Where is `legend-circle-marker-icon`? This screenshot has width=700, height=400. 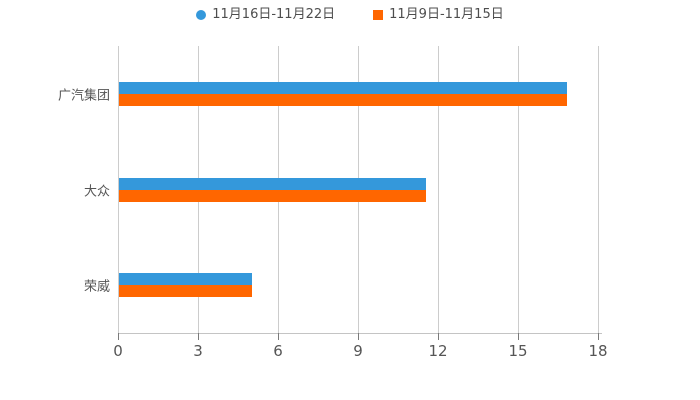 legend-circle-marker-icon is located at coordinates (201, 14).